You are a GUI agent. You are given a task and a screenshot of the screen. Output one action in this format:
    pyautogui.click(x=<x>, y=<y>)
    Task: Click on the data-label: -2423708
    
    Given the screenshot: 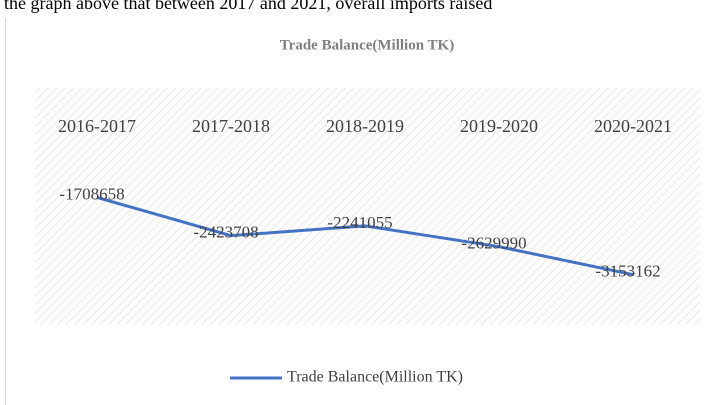 What is the action you would take?
    pyautogui.click(x=225, y=232)
    